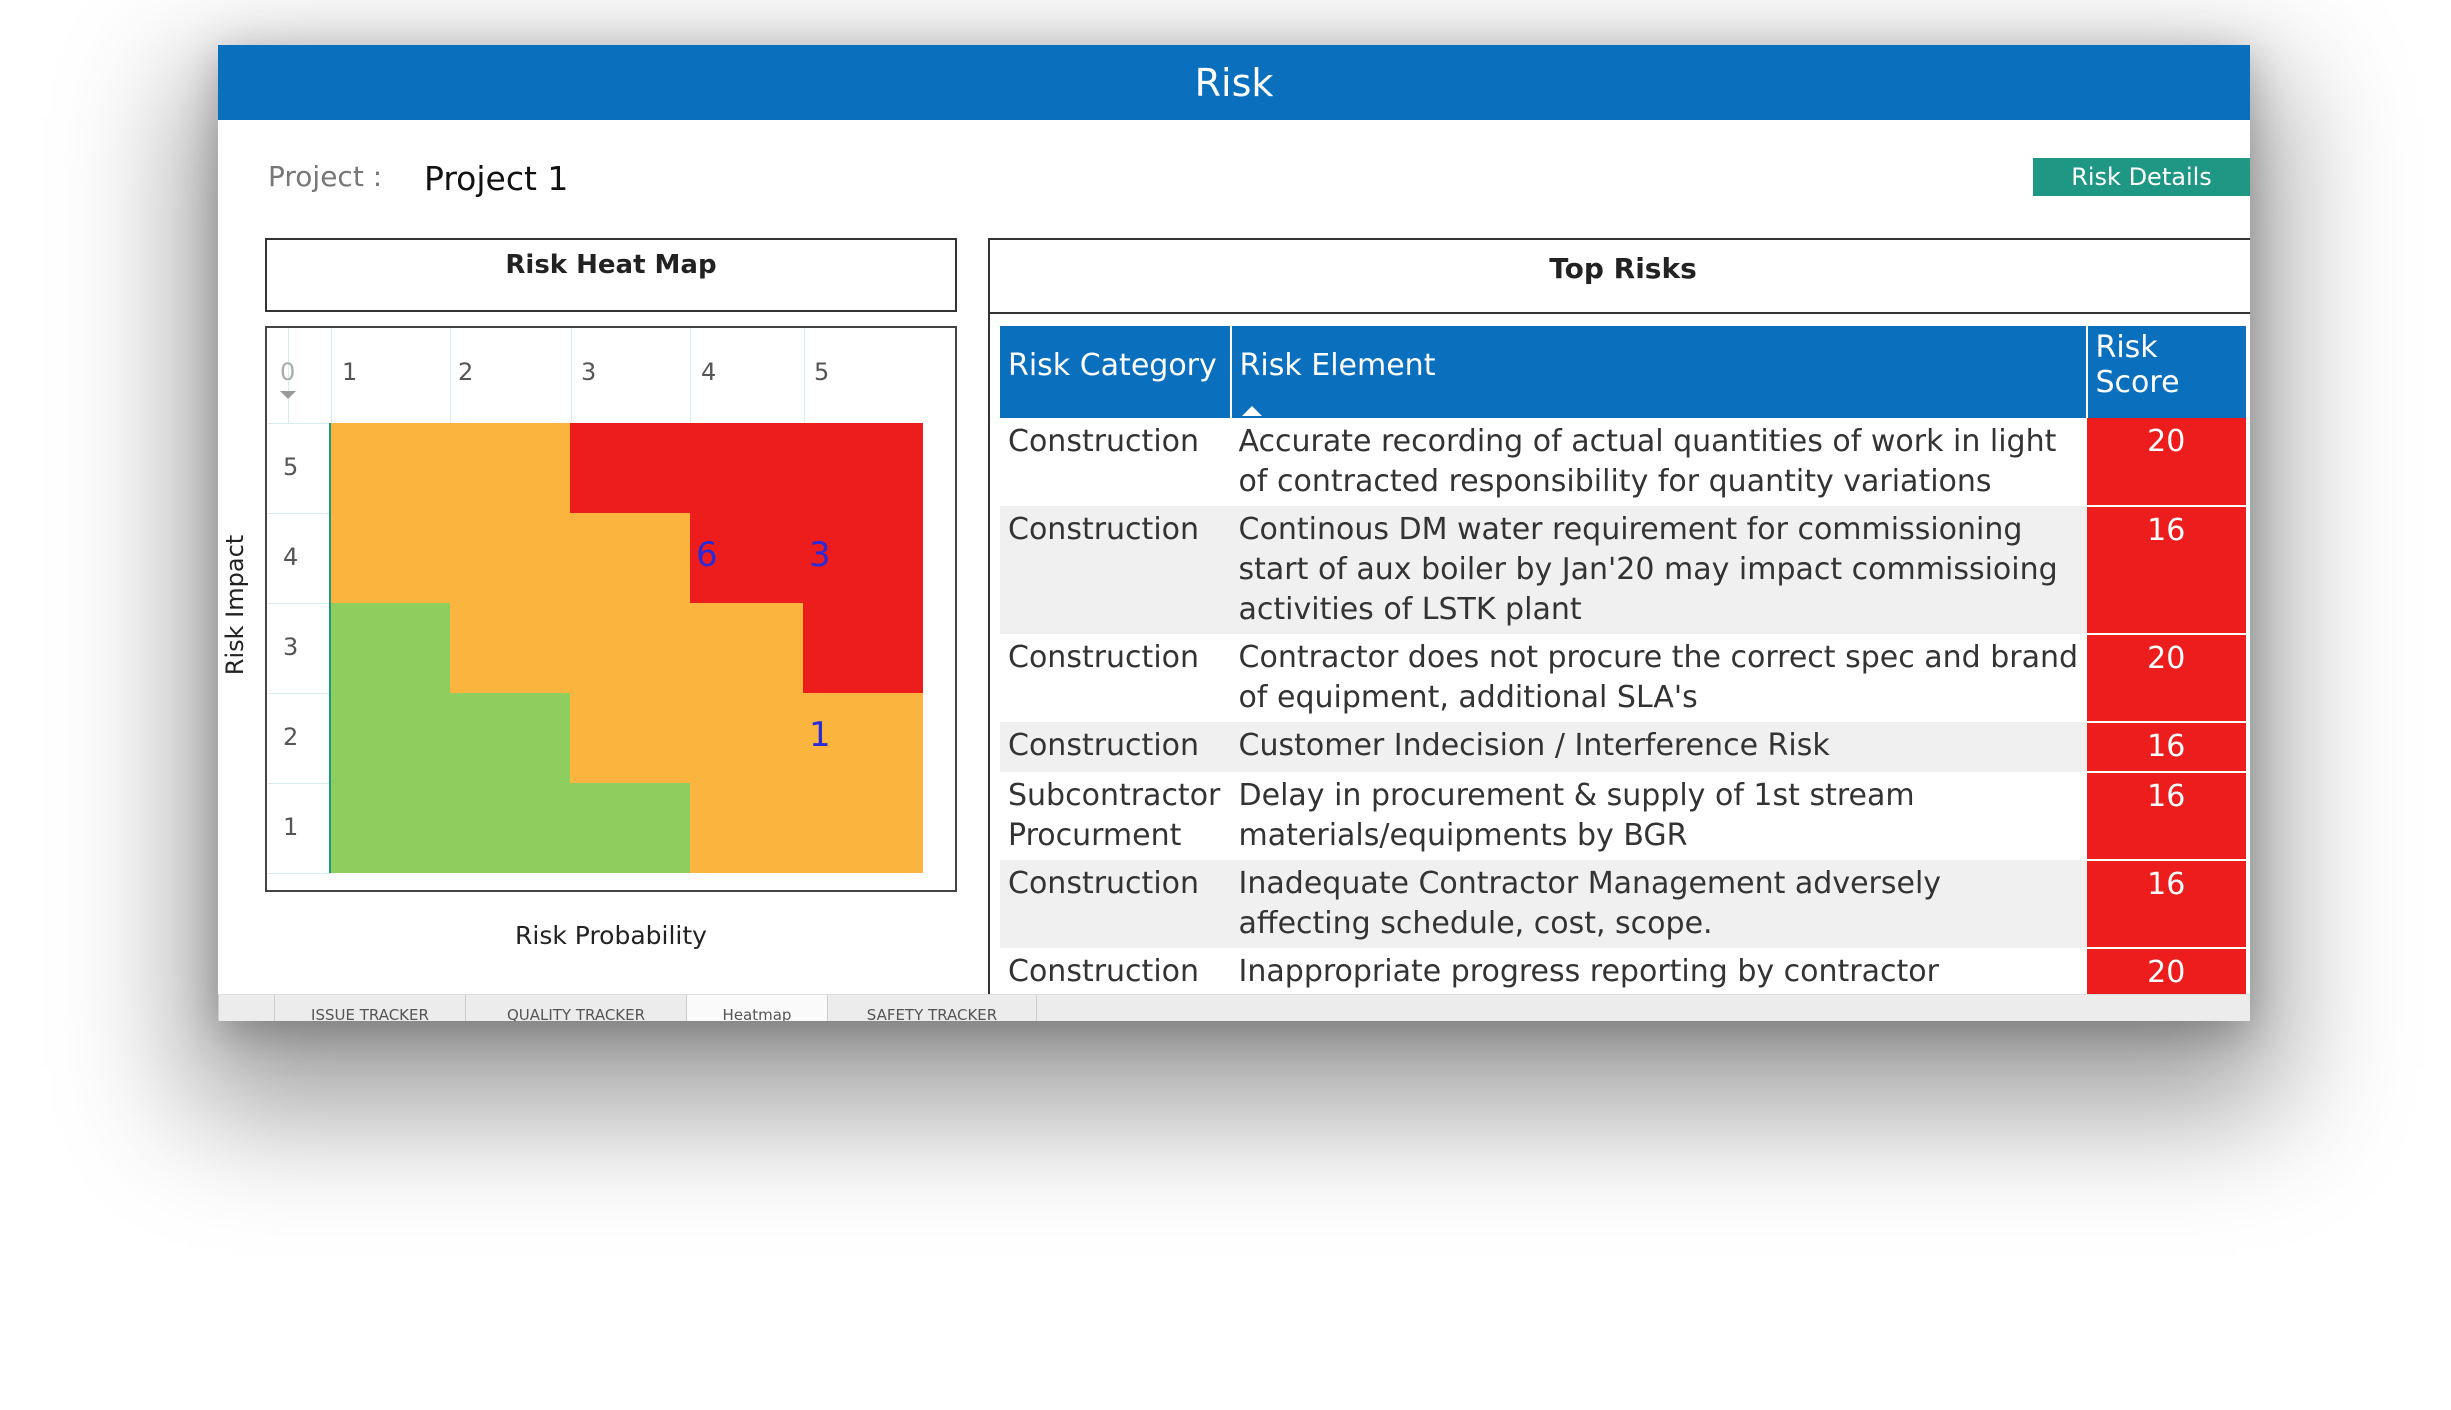 Image resolution: width=2451 pixels, height=1410 pixels. Describe the element at coordinates (291, 827) in the screenshot. I see `heatmap-y-tick: 1` at that location.